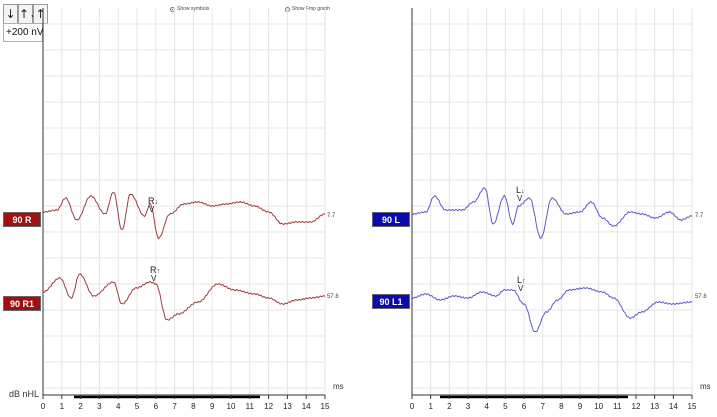  Describe the element at coordinates (155, 270) in the screenshot. I see `svg-text: R↑` at that location.